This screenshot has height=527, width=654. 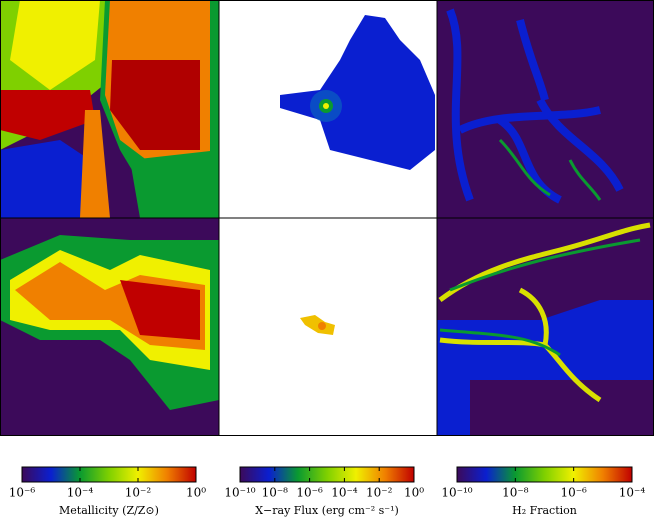 I want to click on panel-xray-top, so click(x=328, y=109).